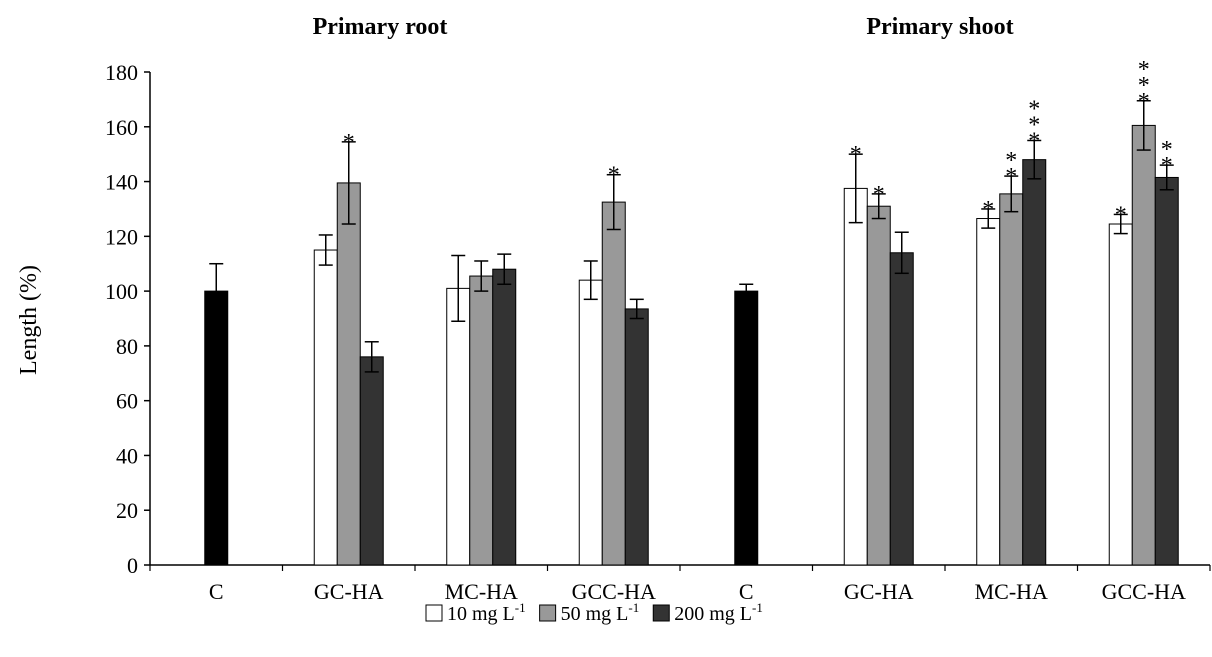 The height and width of the screenshot is (657, 1212). I want to click on y-tick-label: 140, so click(121, 182).